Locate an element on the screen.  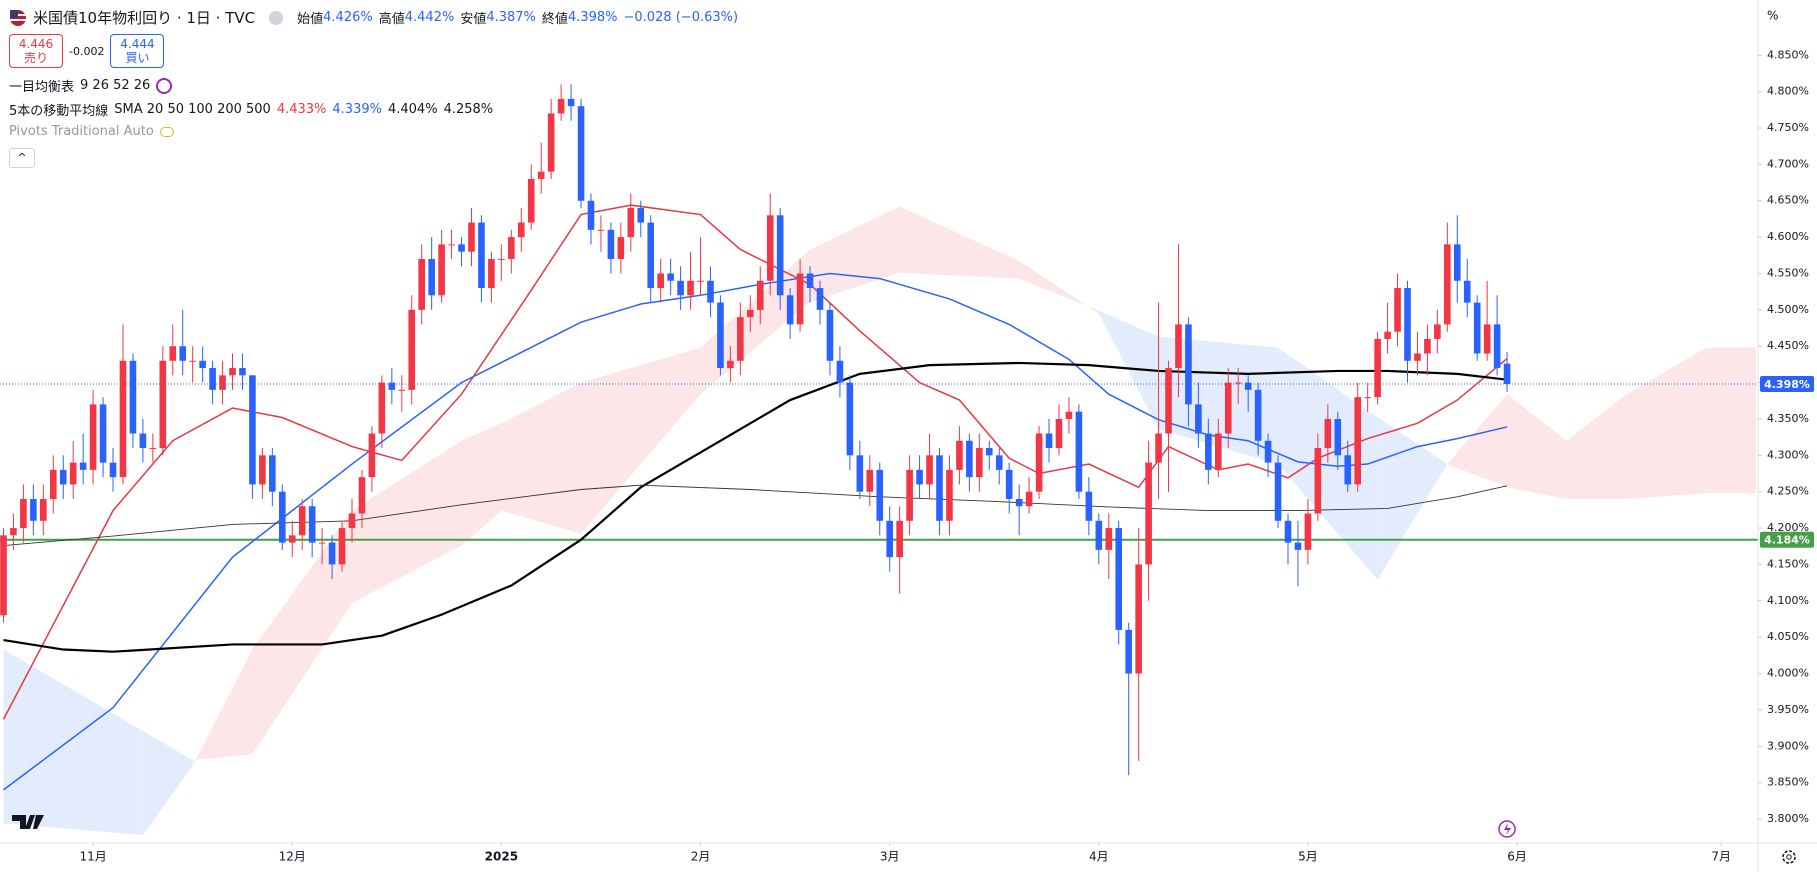
ohlc-label: 高値 is located at coordinates (391, 19).